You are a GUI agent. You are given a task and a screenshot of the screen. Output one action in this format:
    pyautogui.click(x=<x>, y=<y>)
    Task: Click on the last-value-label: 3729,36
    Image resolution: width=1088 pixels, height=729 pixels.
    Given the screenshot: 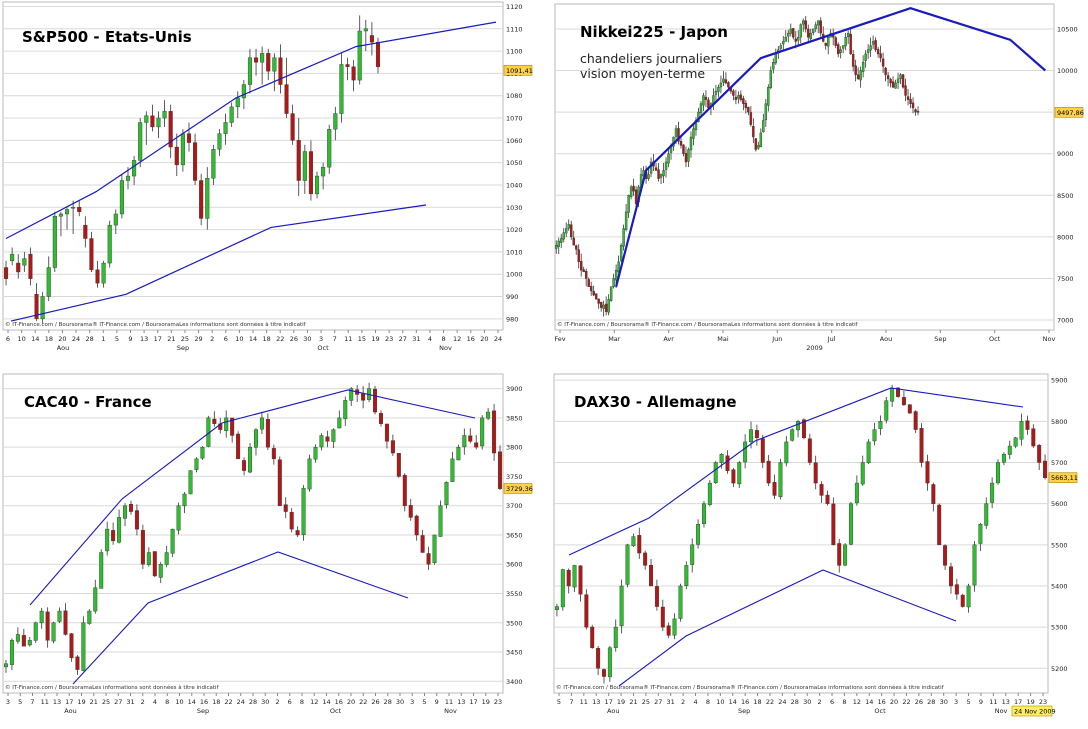 What is the action you would take?
    pyautogui.click(x=519, y=489)
    